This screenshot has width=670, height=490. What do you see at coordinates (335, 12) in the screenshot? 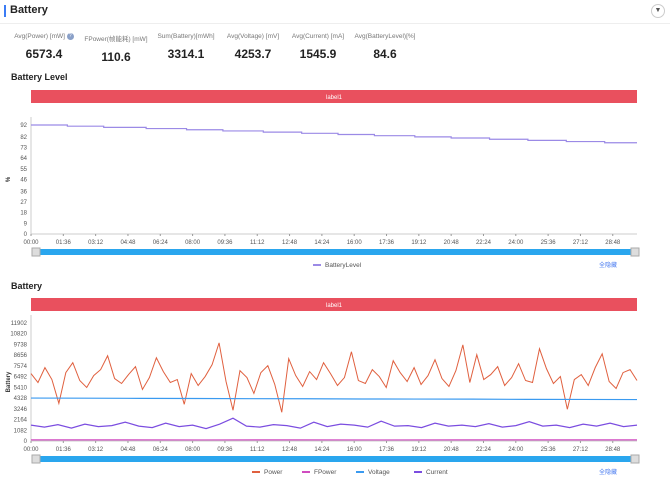
I see `section-header: Battery ▼` at bounding box center [335, 12].